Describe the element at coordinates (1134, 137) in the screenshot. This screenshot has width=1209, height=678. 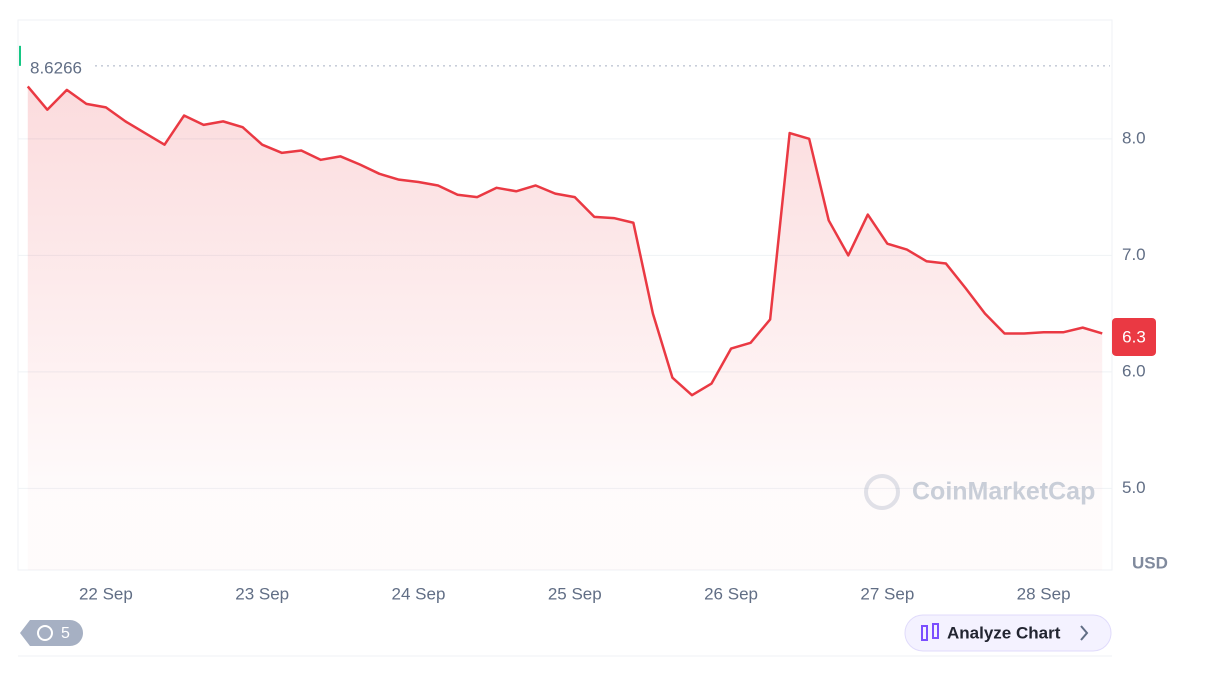
I see `y-tick-label: 8.0` at that location.